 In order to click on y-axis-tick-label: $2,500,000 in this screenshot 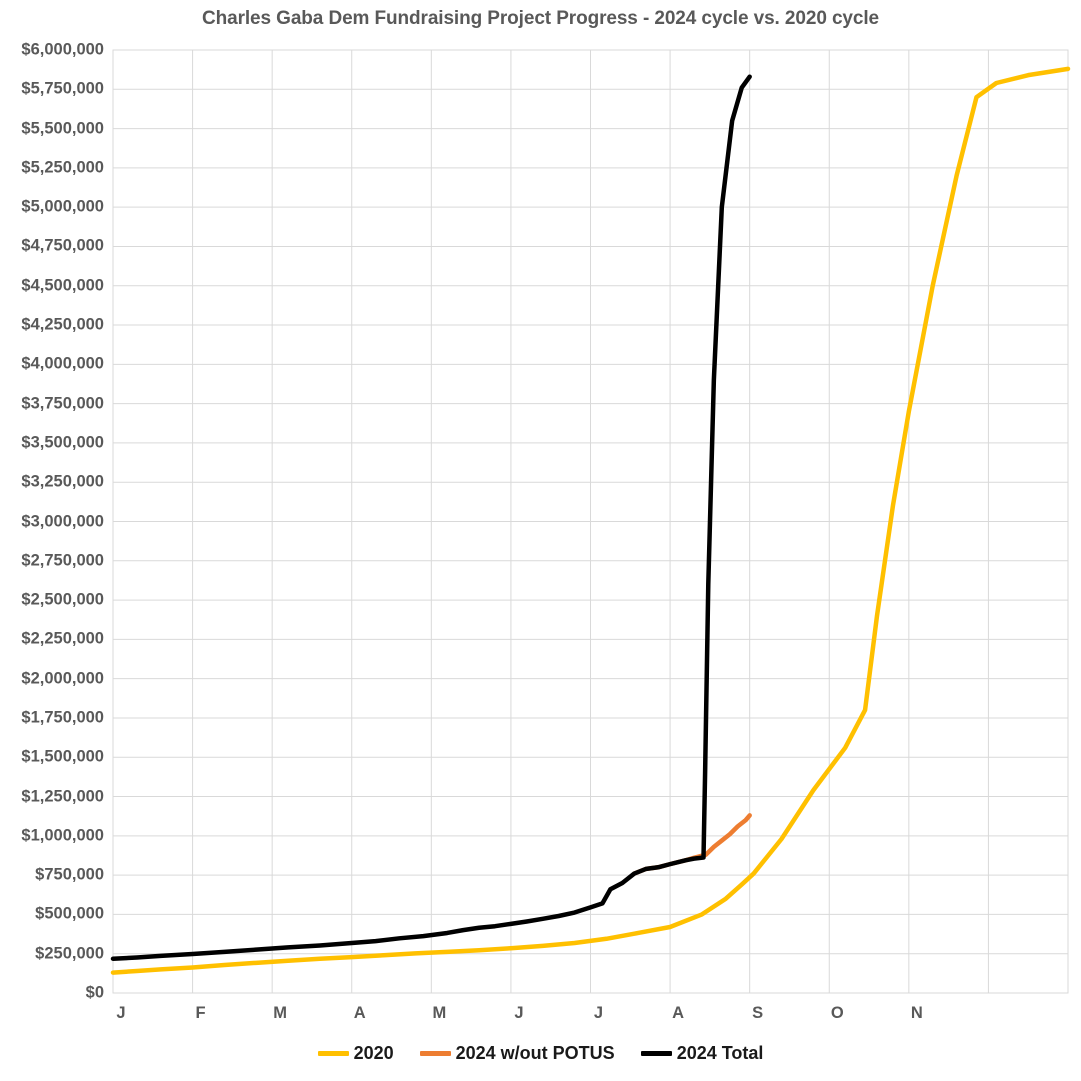, I will do `click(62, 599)`.